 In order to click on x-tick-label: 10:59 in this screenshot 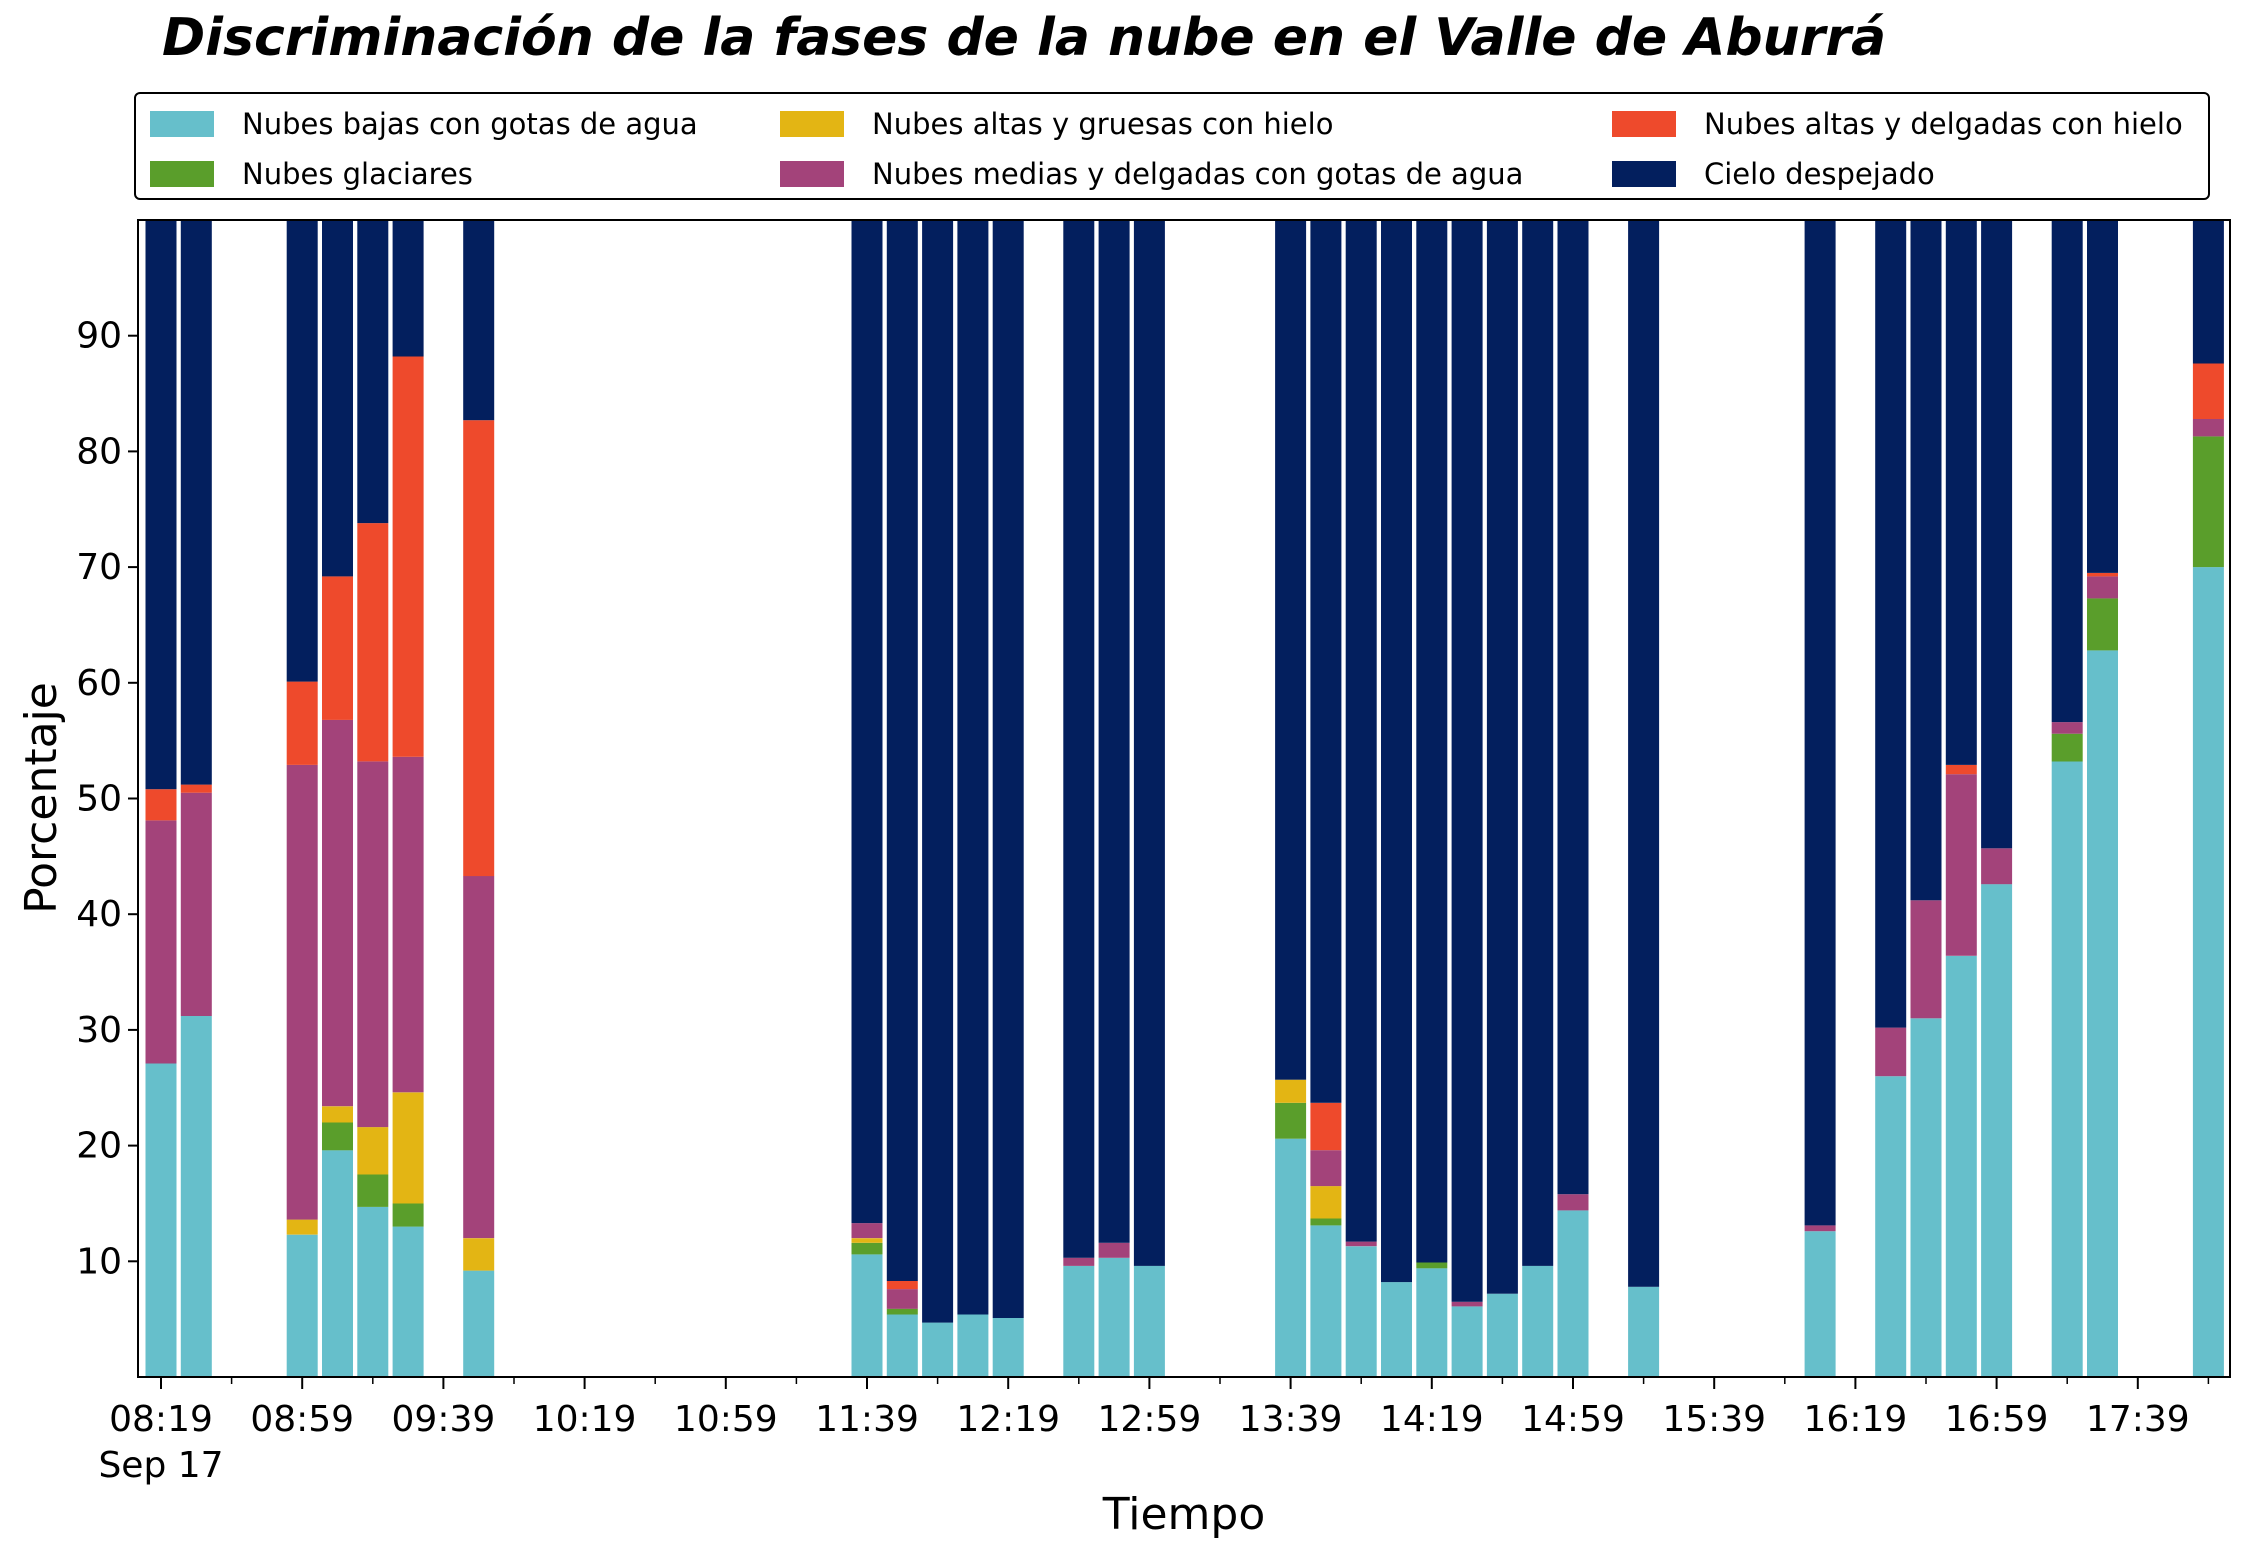, I will do `click(726, 1419)`.